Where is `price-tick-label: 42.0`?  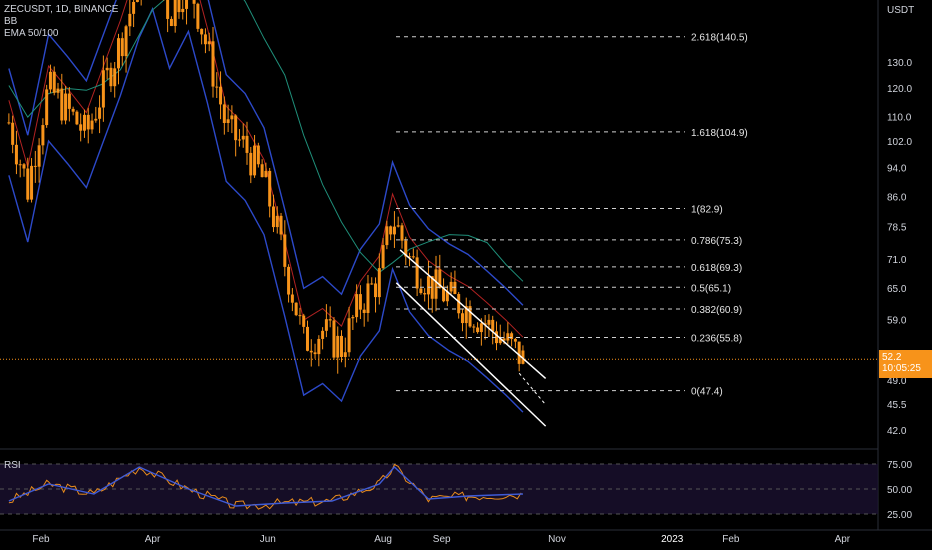 price-tick-label: 42.0 is located at coordinates (897, 431).